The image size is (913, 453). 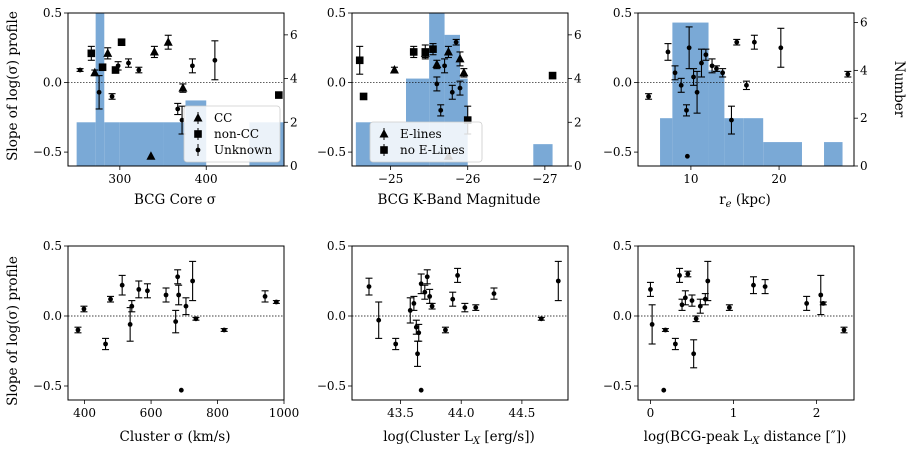 What do you see at coordinates (198, 117) in the screenshot?
I see `legend-marker-triangle` at bounding box center [198, 117].